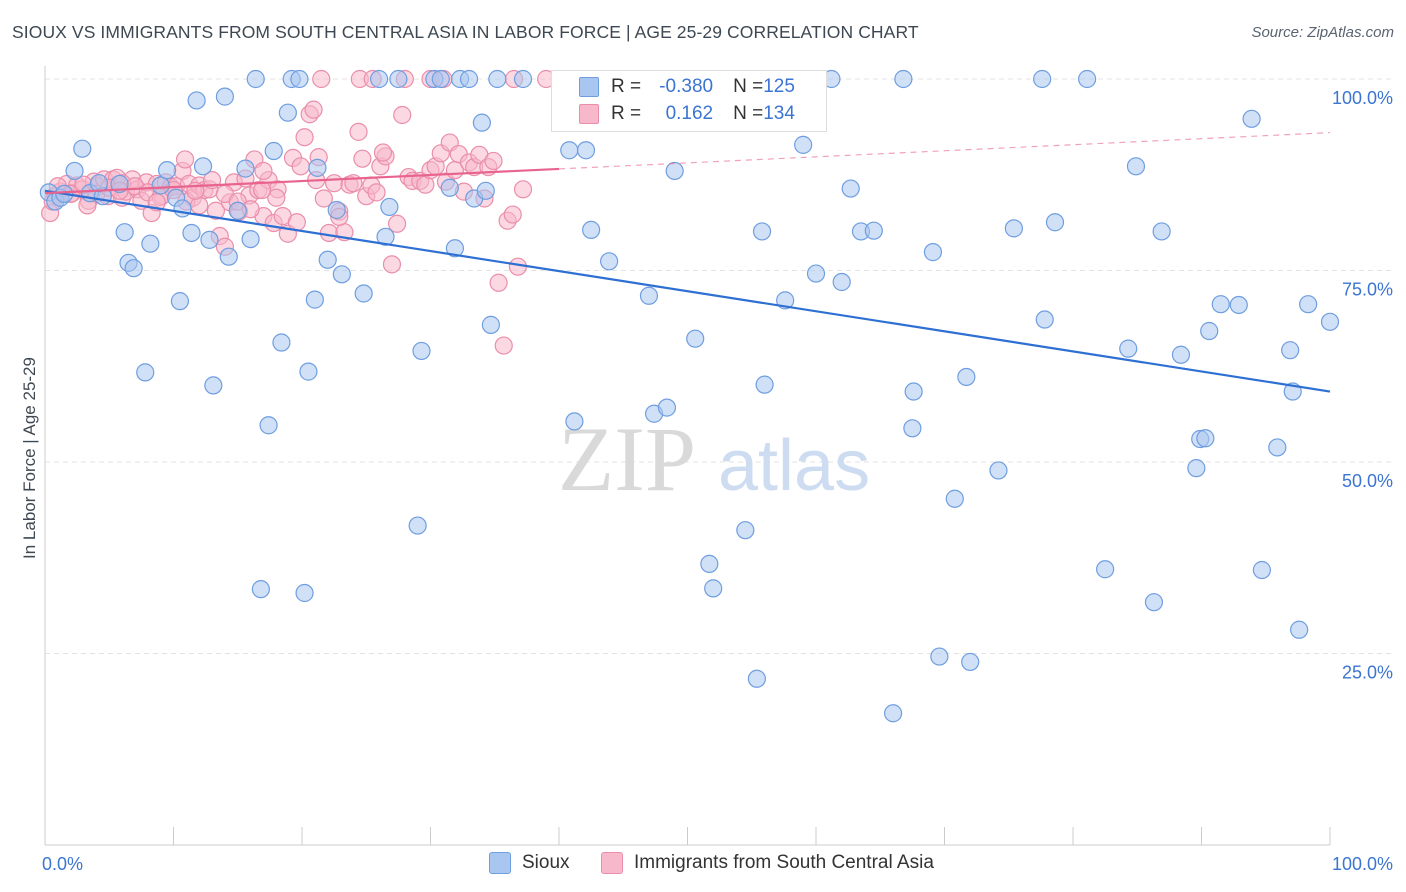  What do you see at coordinates (1362, 98) in the screenshot?
I see `y-tick-label-100: 100.0%` at bounding box center [1362, 98].